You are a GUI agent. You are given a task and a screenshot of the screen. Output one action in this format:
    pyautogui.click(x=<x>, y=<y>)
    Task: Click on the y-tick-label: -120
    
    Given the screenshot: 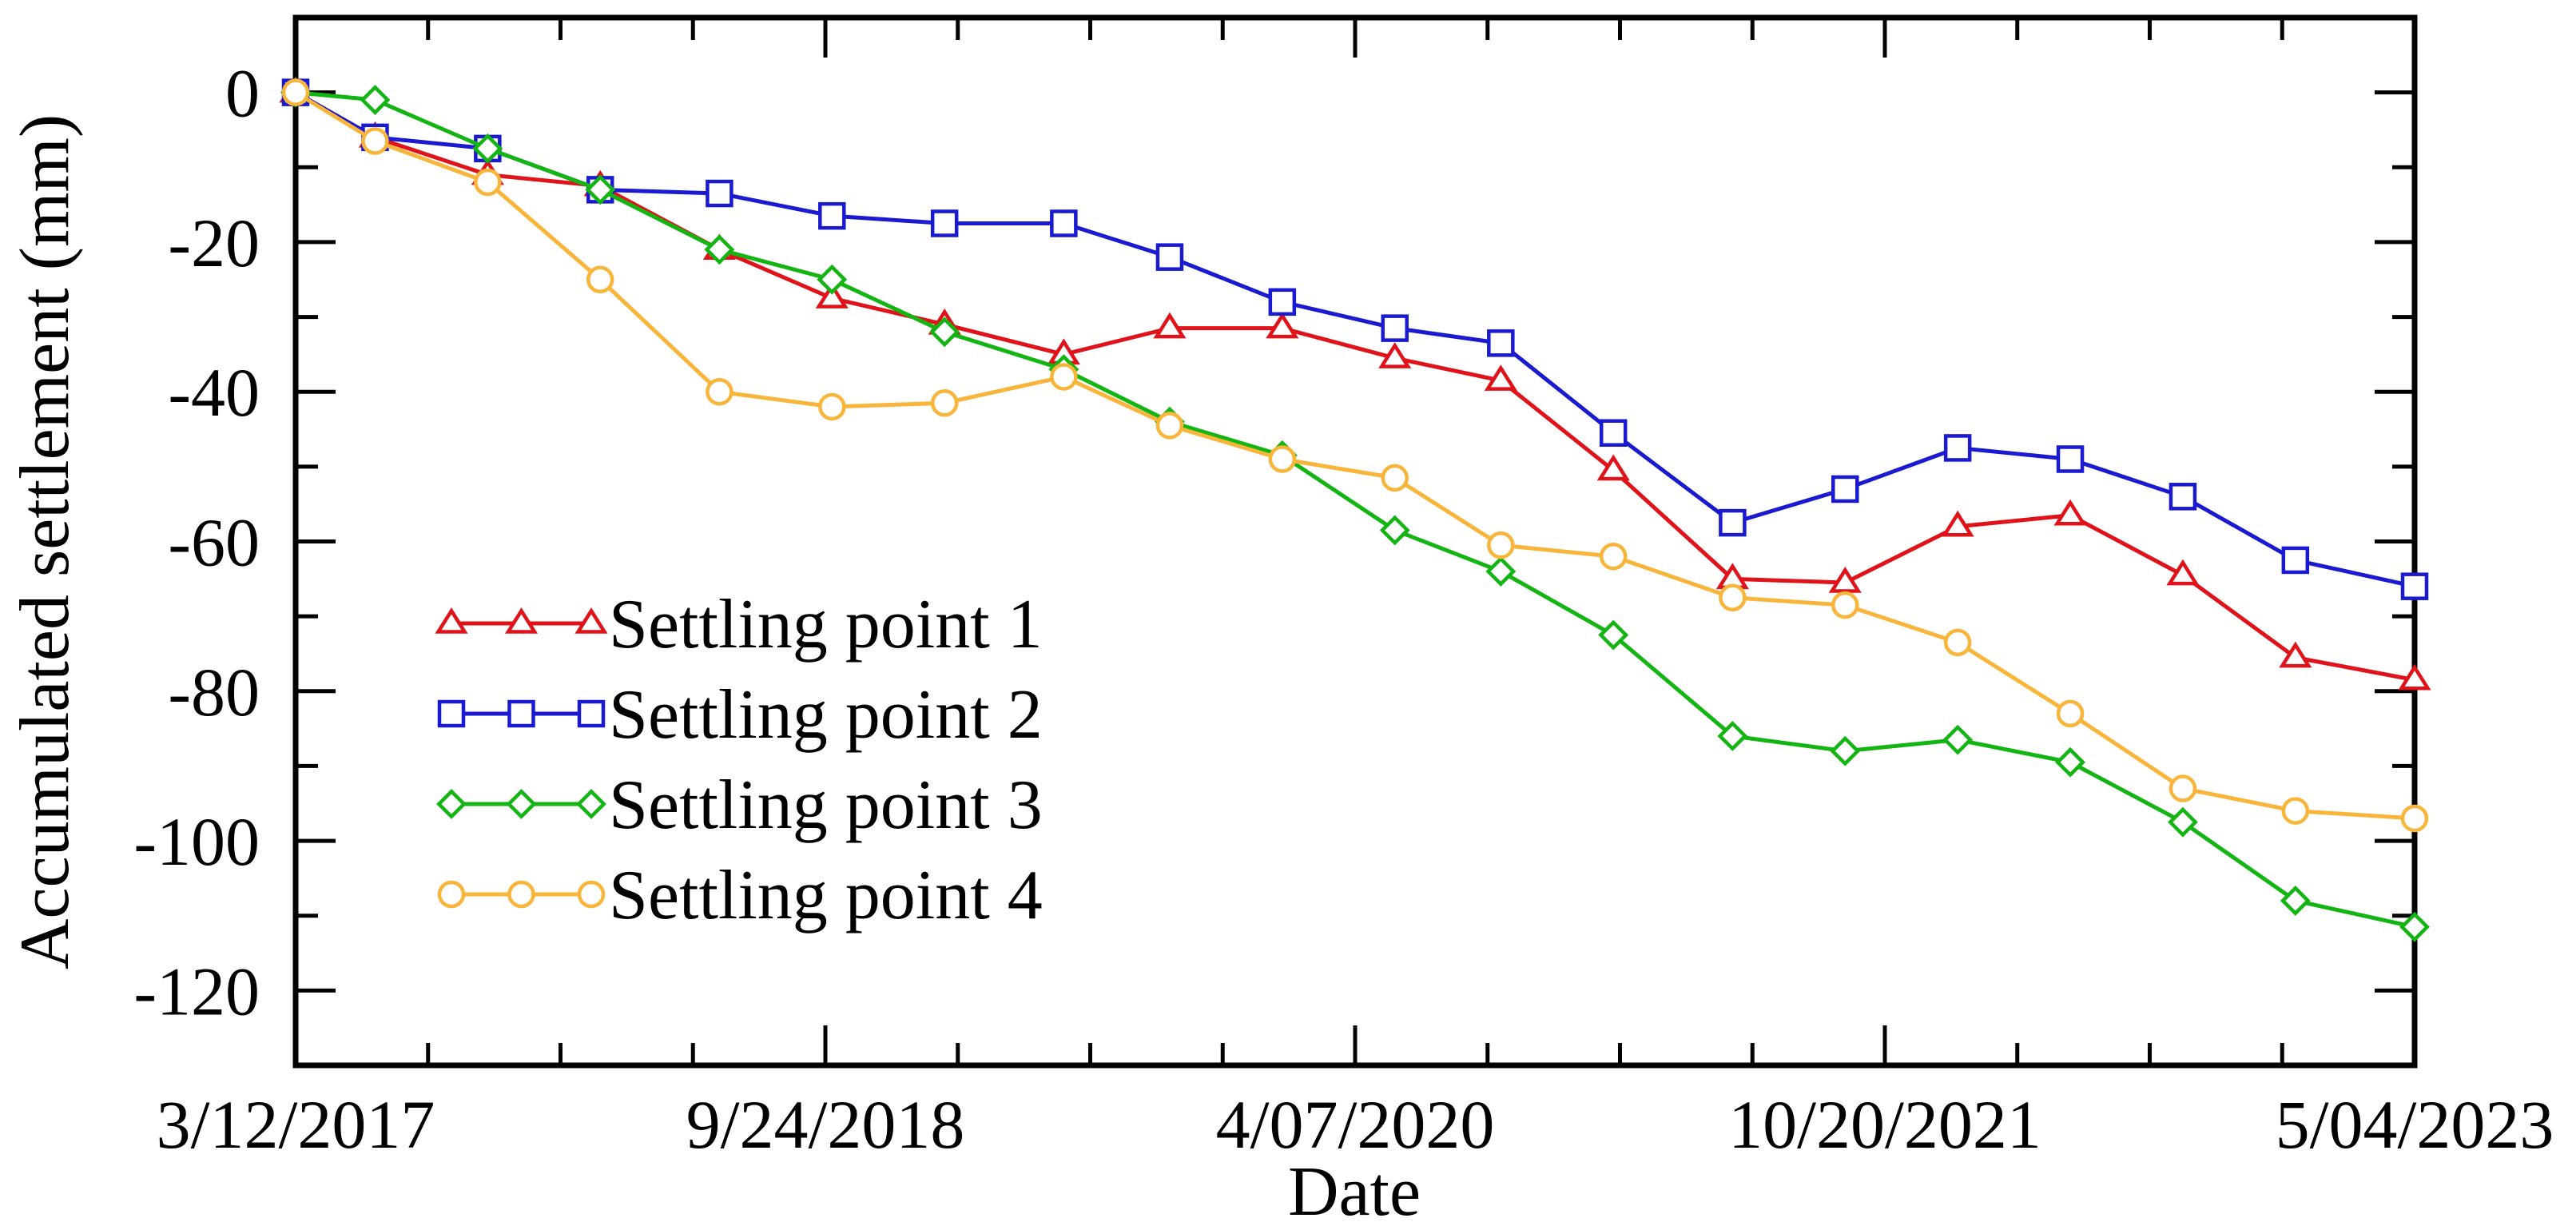 What is the action you would take?
    pyautogui.click(x=196, y=991)
    